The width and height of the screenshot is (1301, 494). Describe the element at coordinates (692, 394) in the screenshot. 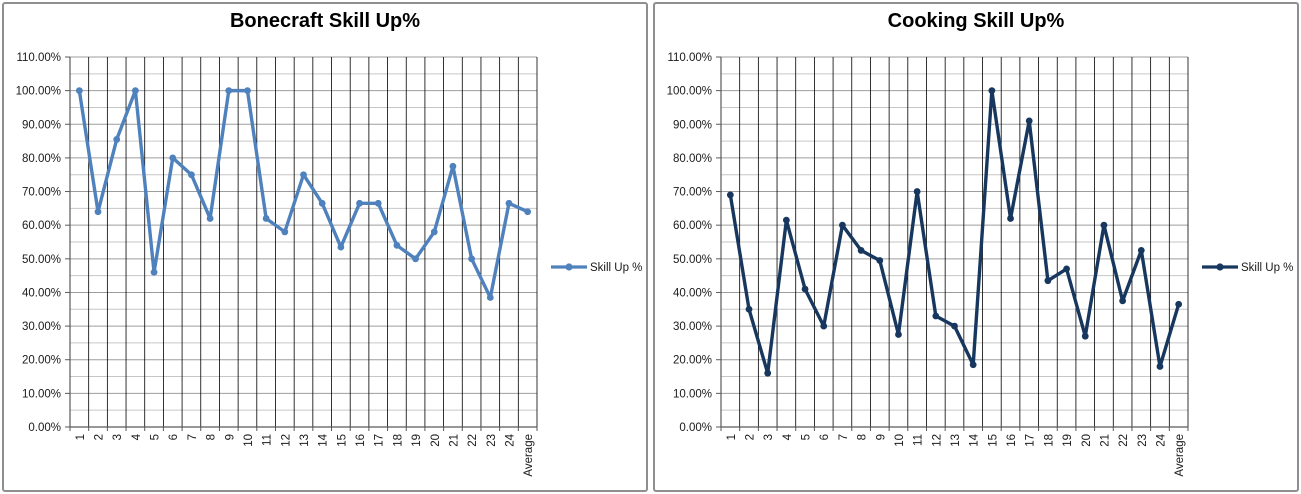

I see `y-axis-tick-label: 10.00%` at that location.